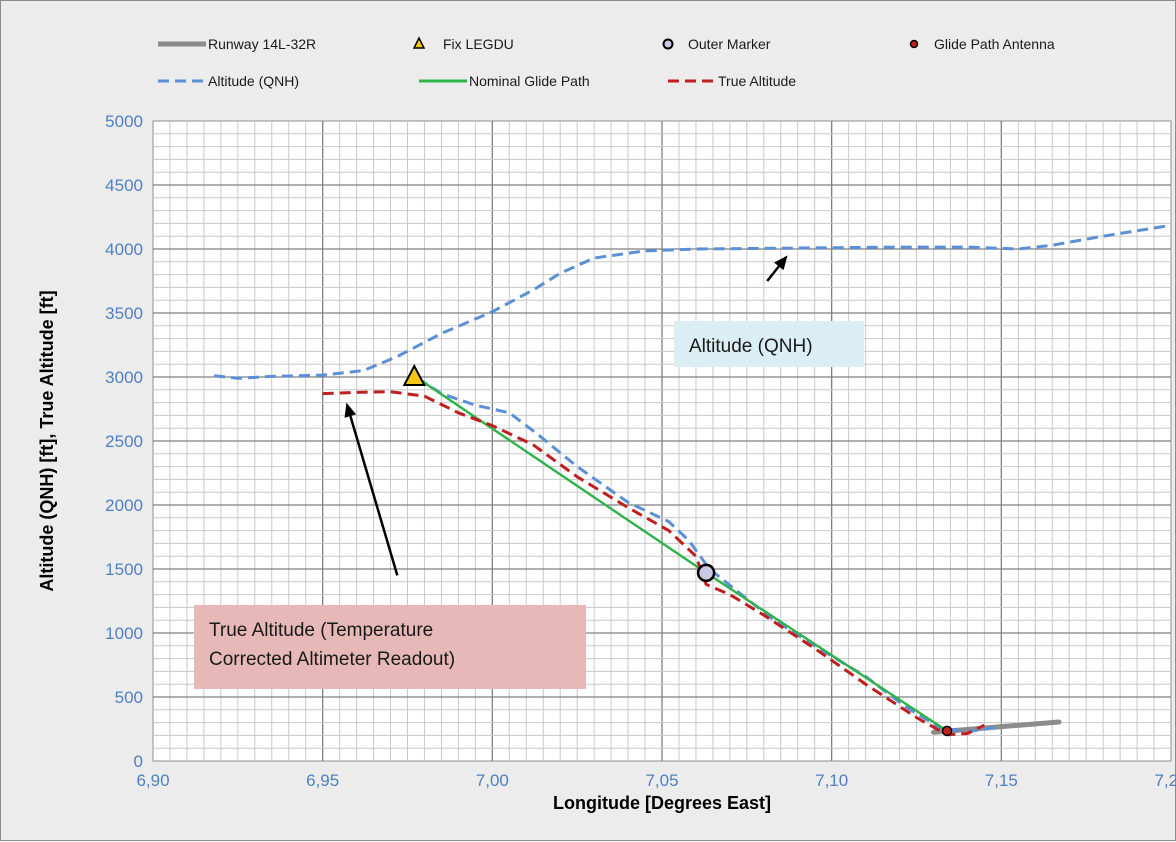  I want to click on y-tick-label: 2000, so click(124, 505).